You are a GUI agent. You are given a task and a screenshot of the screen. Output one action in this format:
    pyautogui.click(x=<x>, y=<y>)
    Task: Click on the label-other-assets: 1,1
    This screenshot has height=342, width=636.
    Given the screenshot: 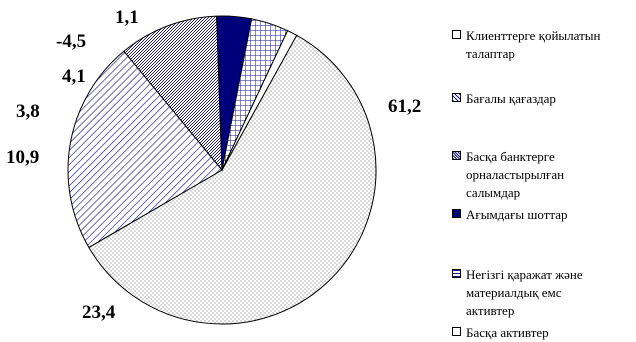 What is the action you would take?
    pyautogui.click(x=127, y=17)
    